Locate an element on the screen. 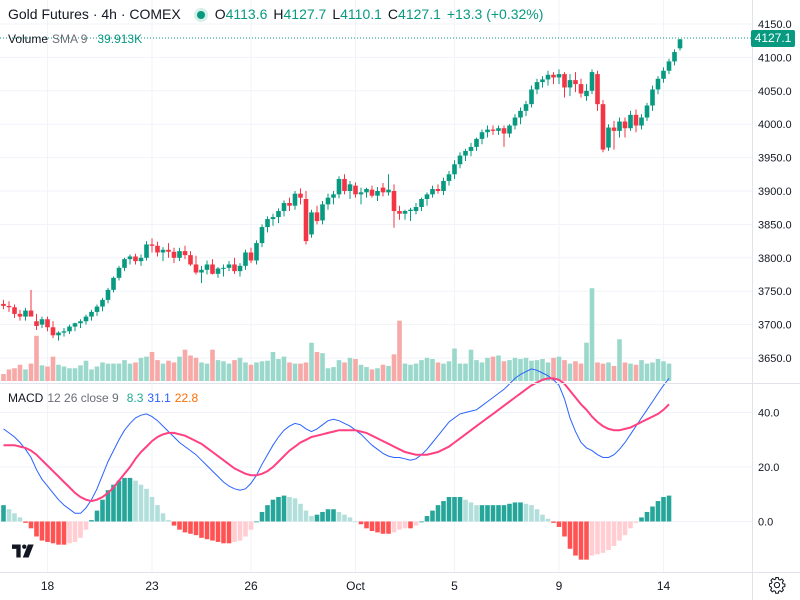 The height and width of the screenshot is (600, 800). price-tick-label: 3950.0 is located at coordinates (775, 159).